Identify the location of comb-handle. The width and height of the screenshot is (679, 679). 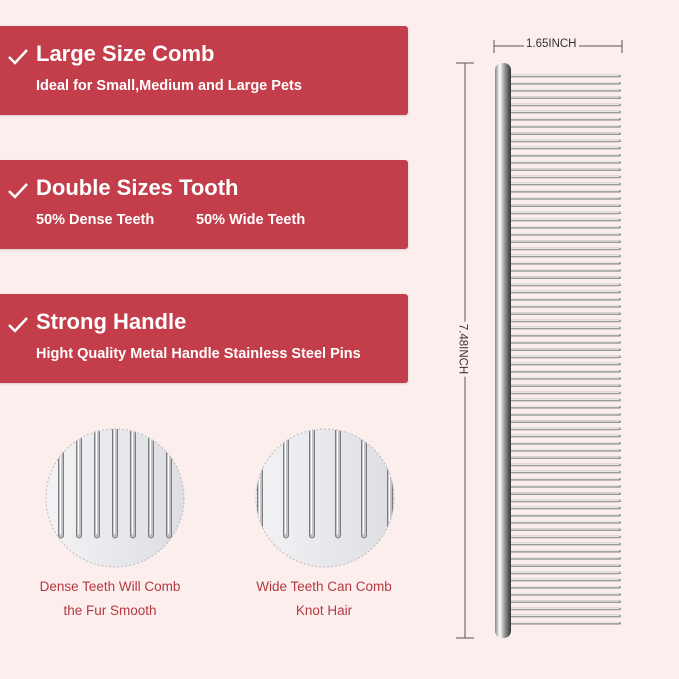
(503, 350).